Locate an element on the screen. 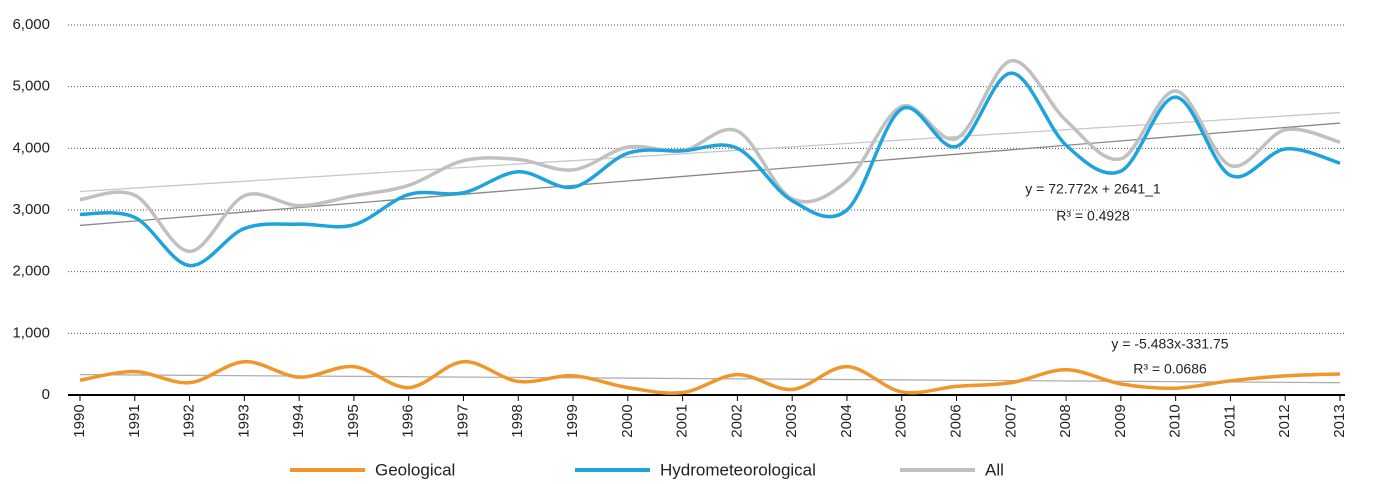  y-tick-label: 1,000 is located at coordinates (31, 332).